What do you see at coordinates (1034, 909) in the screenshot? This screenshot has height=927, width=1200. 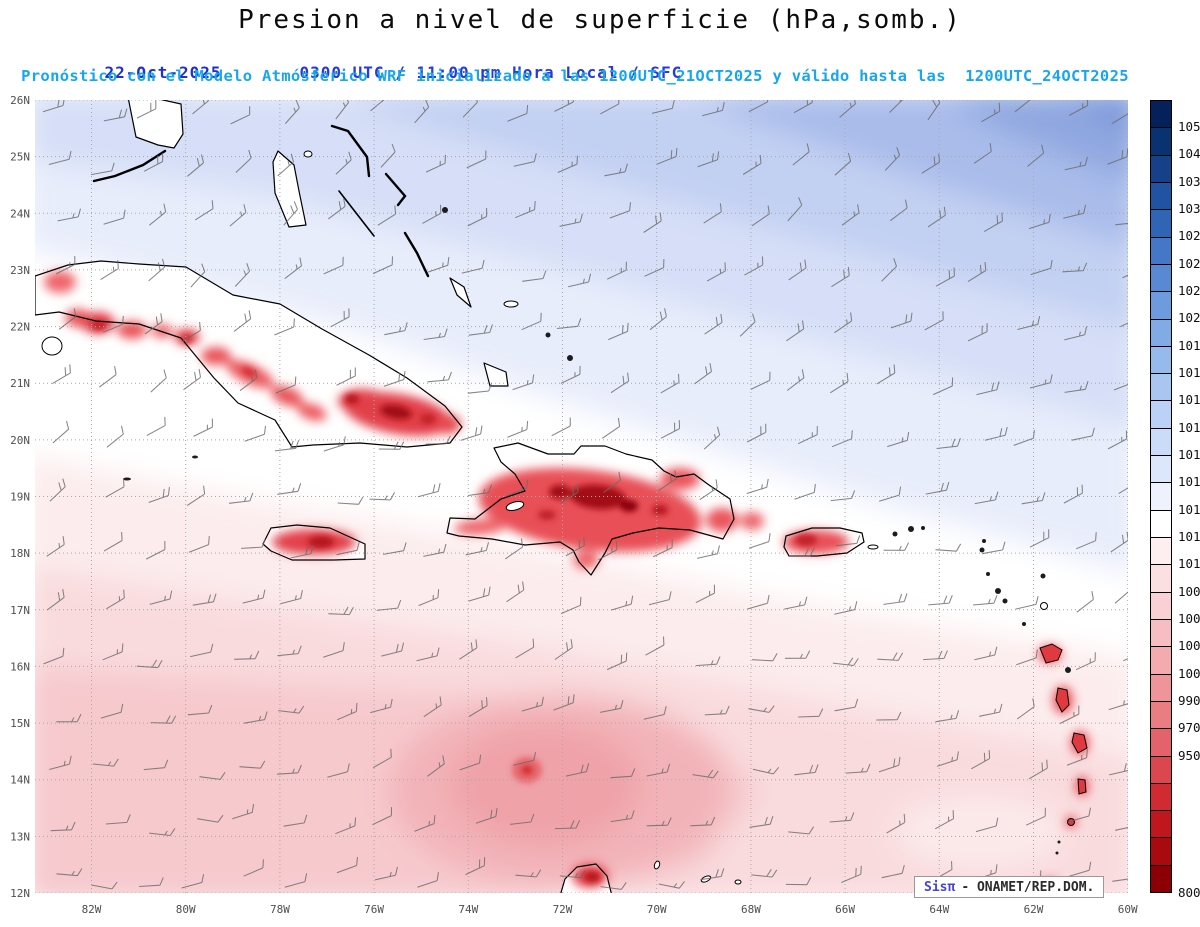 I see `lon-tick-label: 62W` at bounding box center [1034, 909].